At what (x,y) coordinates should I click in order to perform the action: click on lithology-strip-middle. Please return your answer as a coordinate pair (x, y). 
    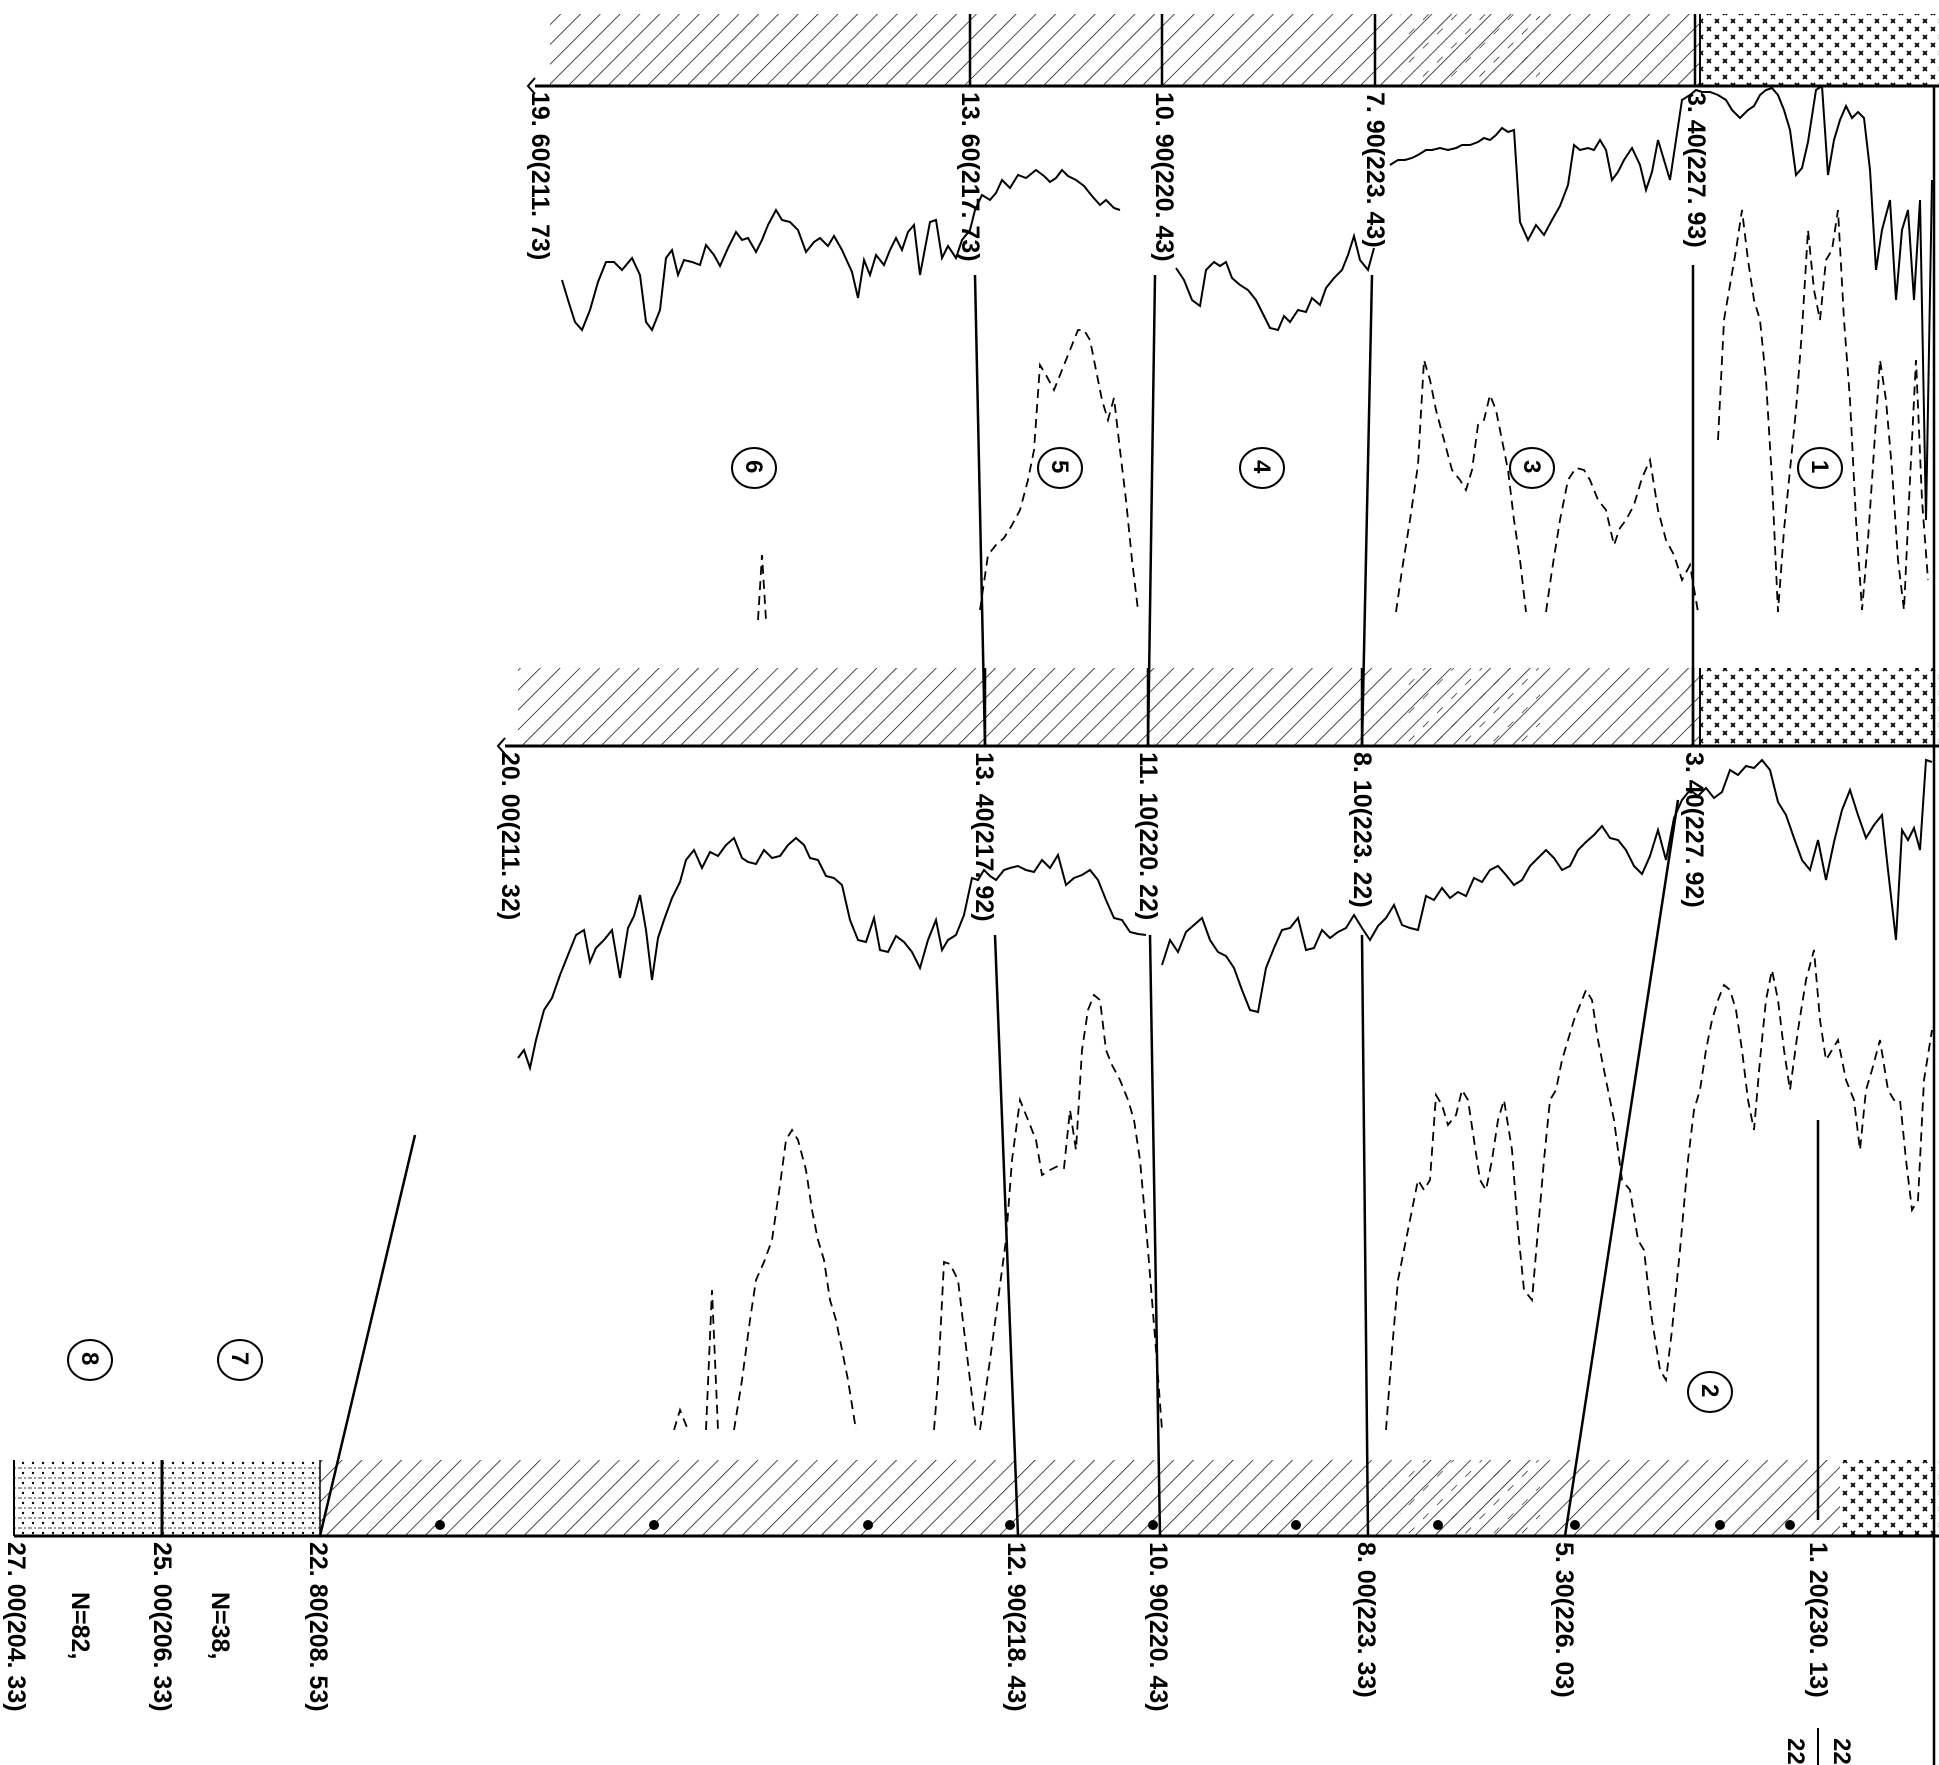
    Looking at the image, I should click on (1228, 707).